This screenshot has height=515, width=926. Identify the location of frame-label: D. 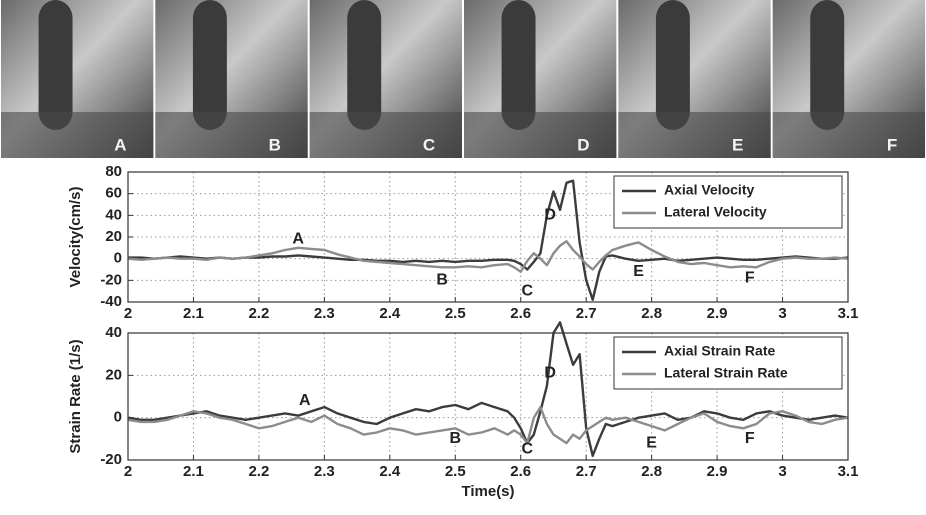
(583, 144).